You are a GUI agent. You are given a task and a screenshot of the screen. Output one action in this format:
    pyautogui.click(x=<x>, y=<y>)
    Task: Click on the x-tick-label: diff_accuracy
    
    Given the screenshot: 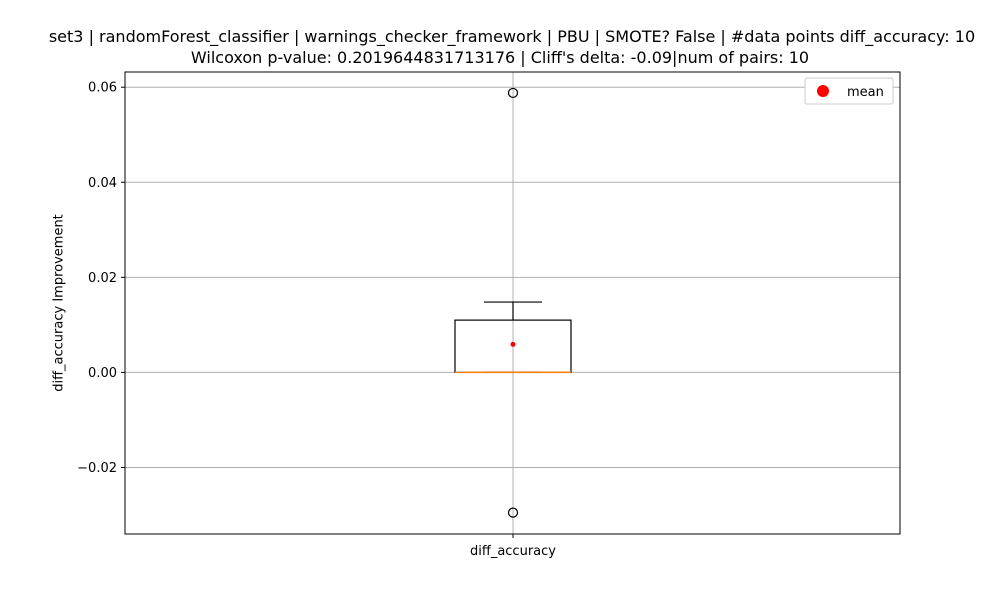 What is the action you would take?
    pyautogui.click(x=513, y=551)
    